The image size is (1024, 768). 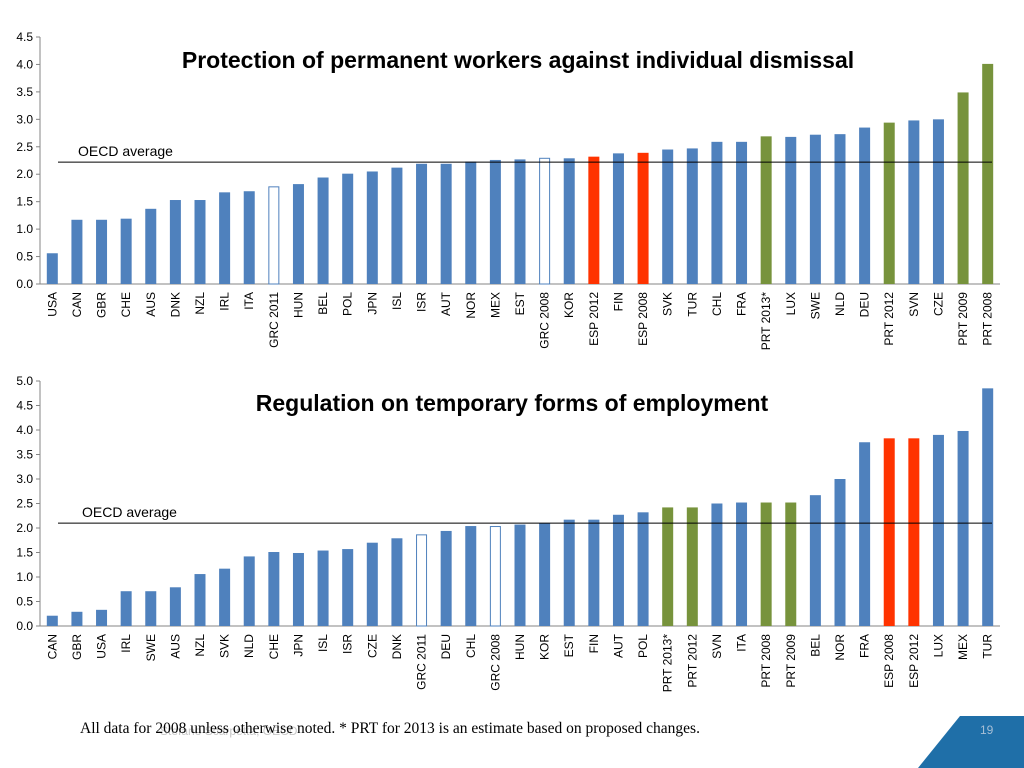 What do you see at coordinates (372, 303) in the screenshot?
I see `x-tick-label: JPN` at bounding box center [372, 303].